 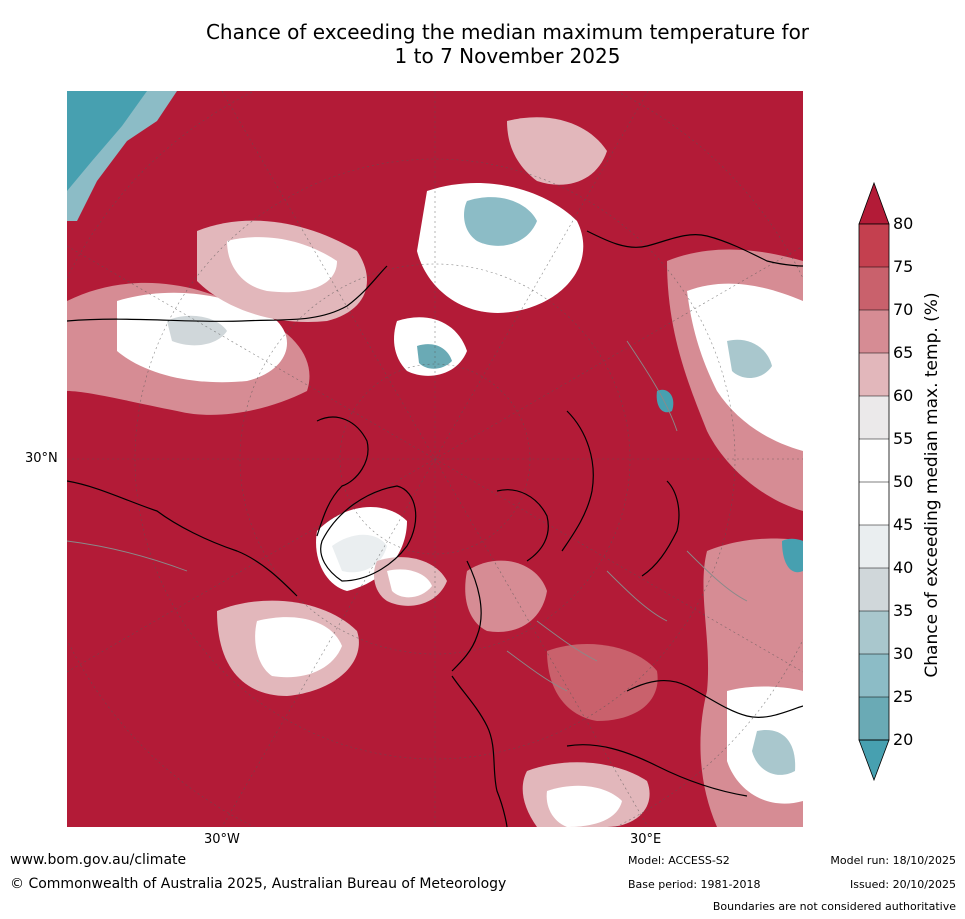 What do you see at coordinates (646, 839) in the screenshot?
I see `lon-label-30e: 30°E` at bounding box center [646, 839].